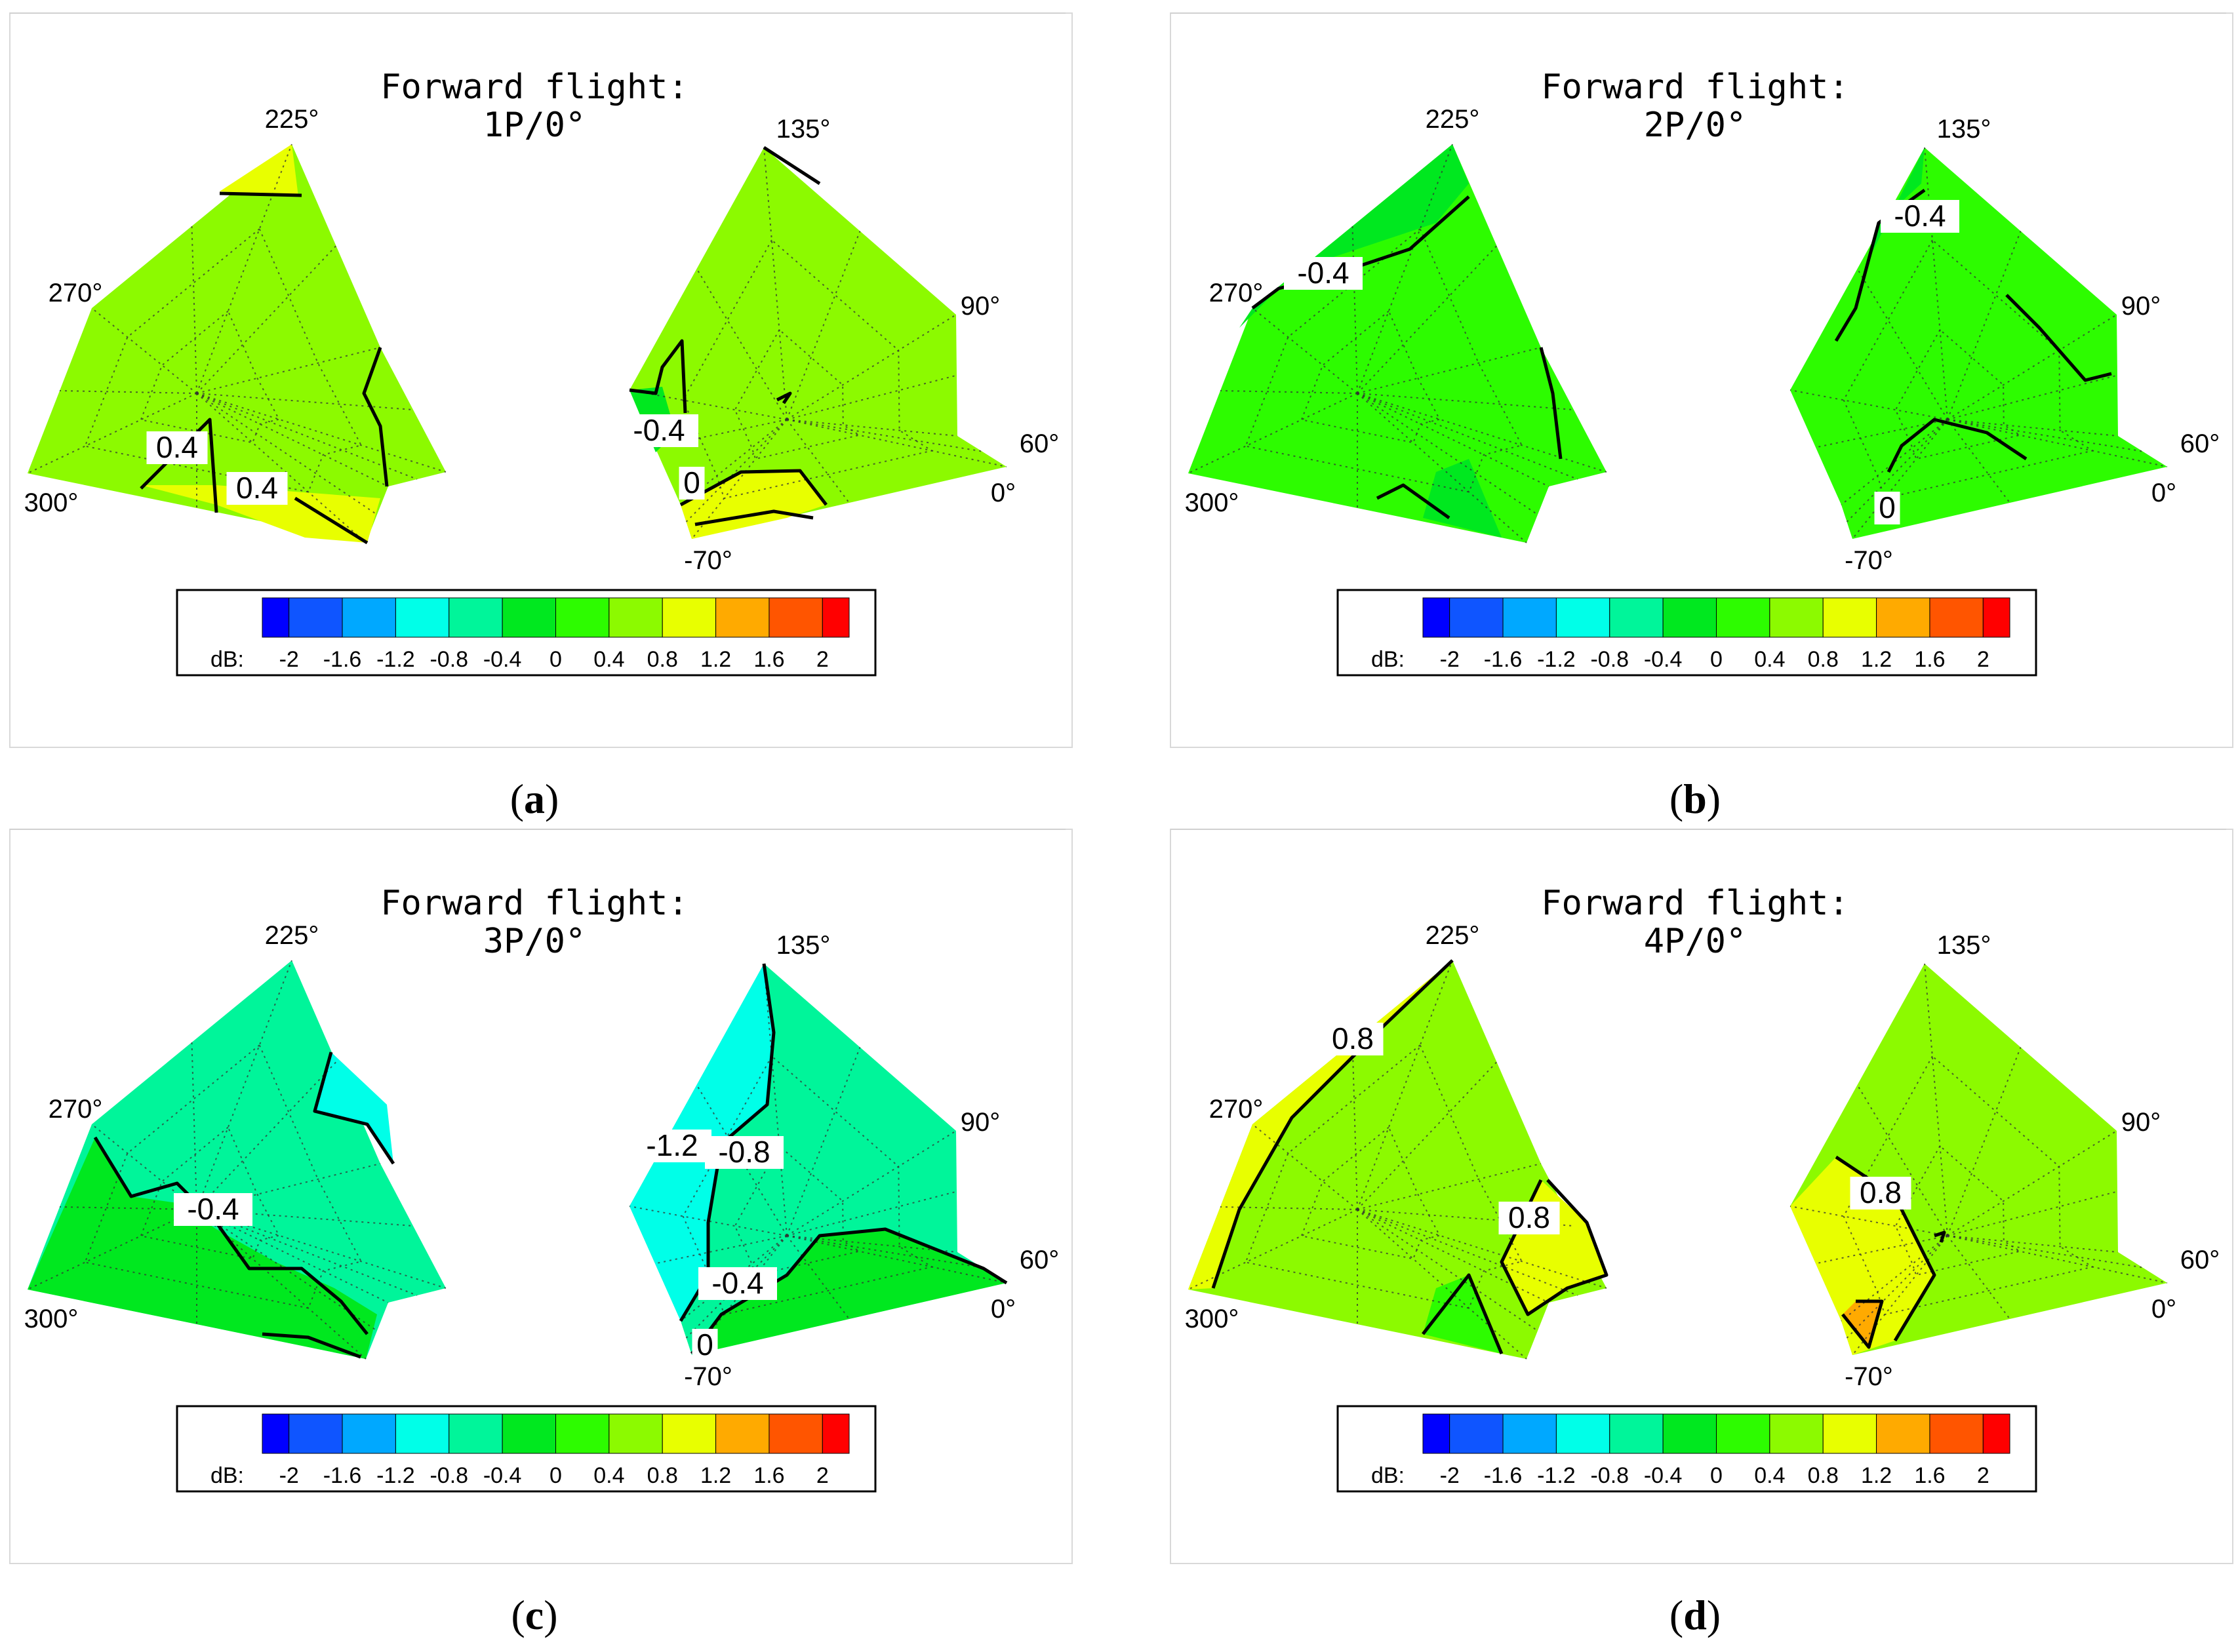  I want to click on colorbar-tick-label: -2, so click(1450, 659).